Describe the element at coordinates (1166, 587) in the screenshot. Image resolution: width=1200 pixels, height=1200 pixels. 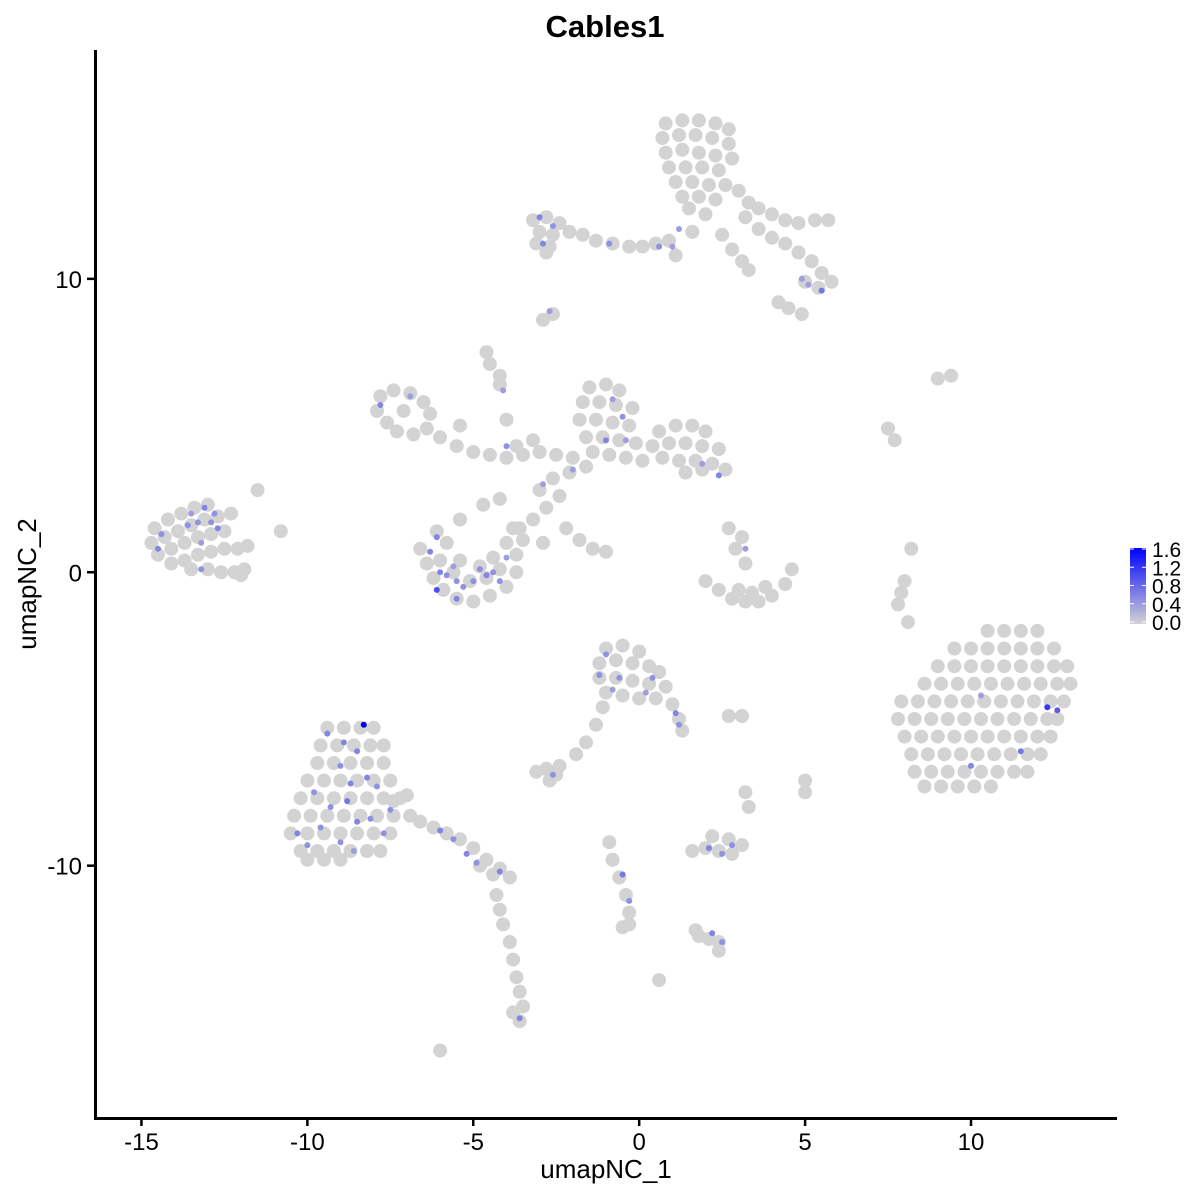
I see `colorbar-label: 0.8` at that location.